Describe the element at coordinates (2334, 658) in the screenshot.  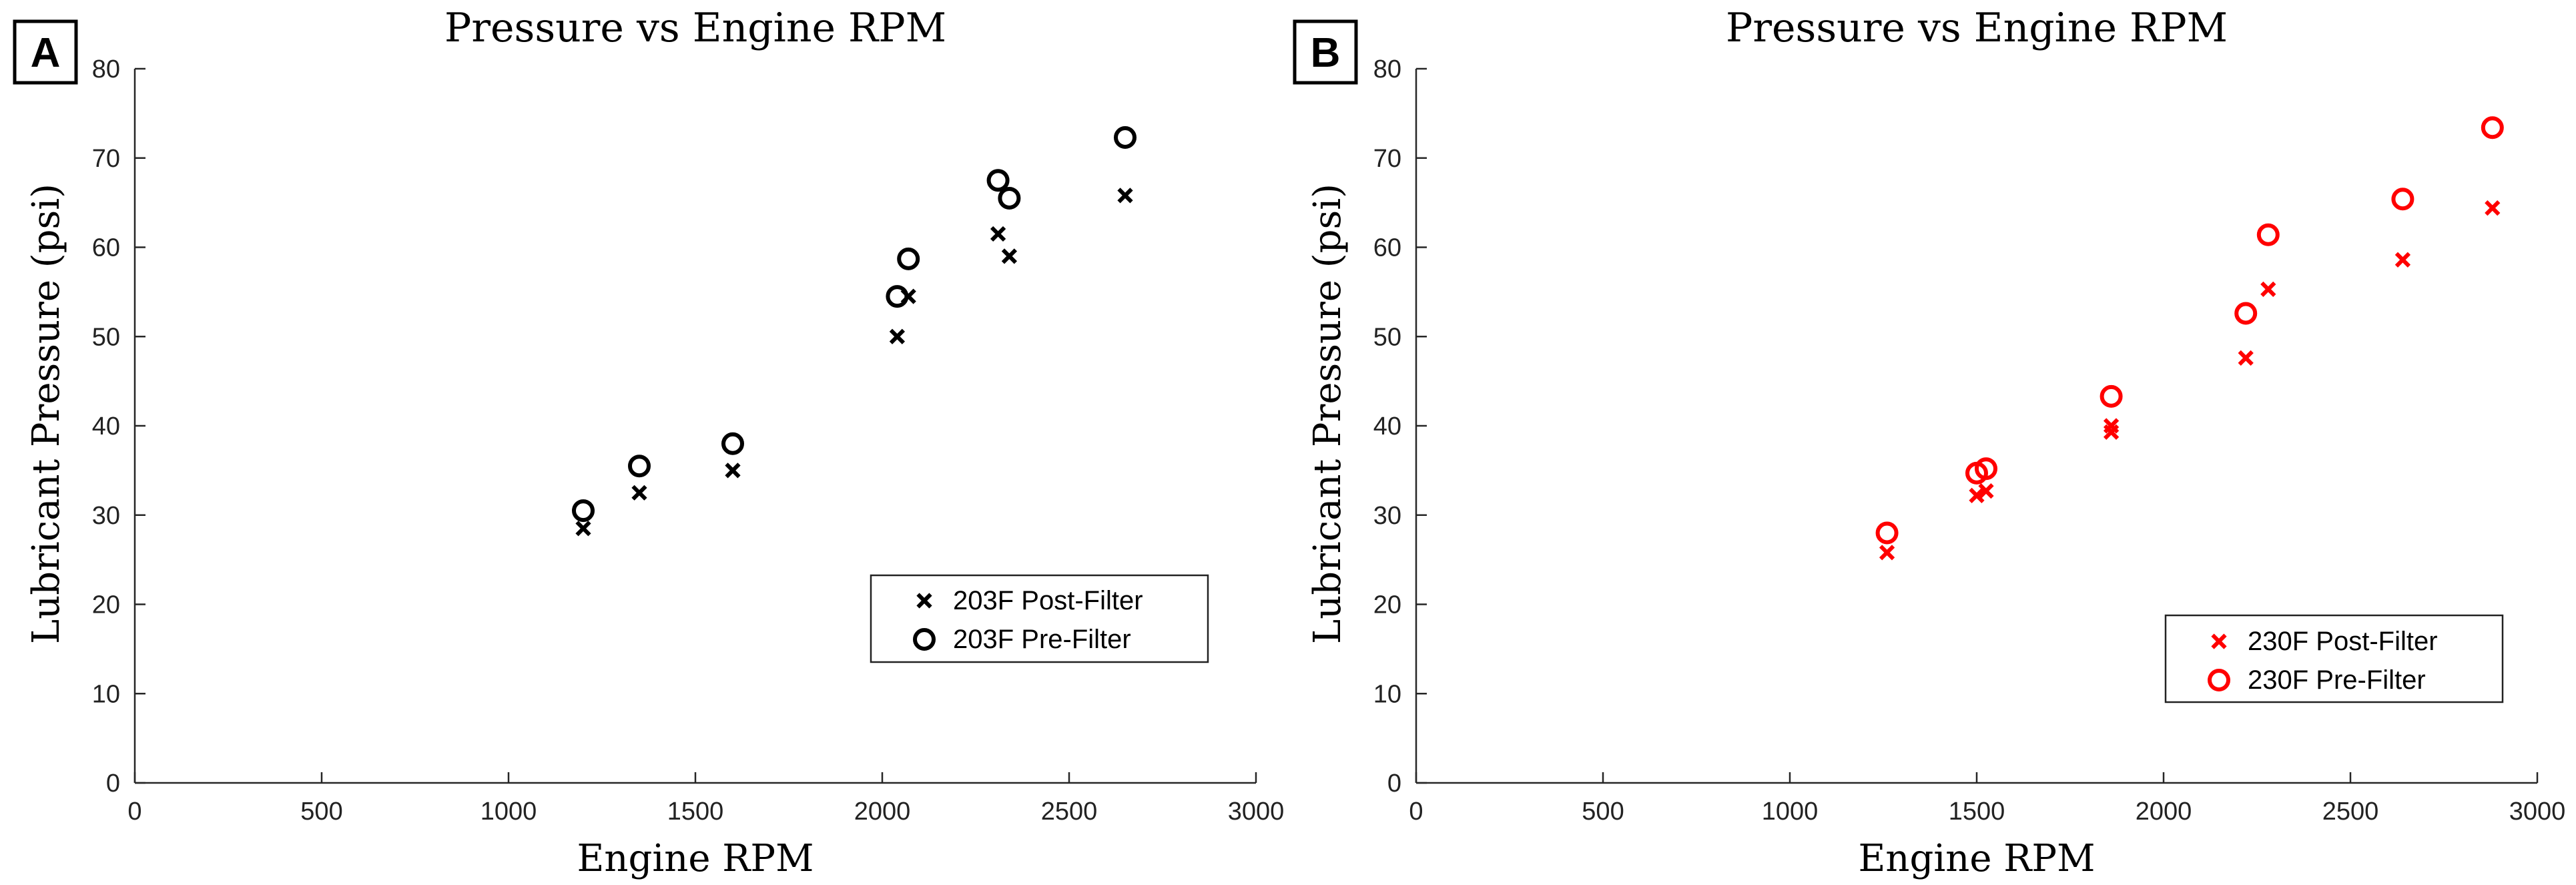
I see `legend: 230F Post-Filter 230F Pre-Filter` at that location.